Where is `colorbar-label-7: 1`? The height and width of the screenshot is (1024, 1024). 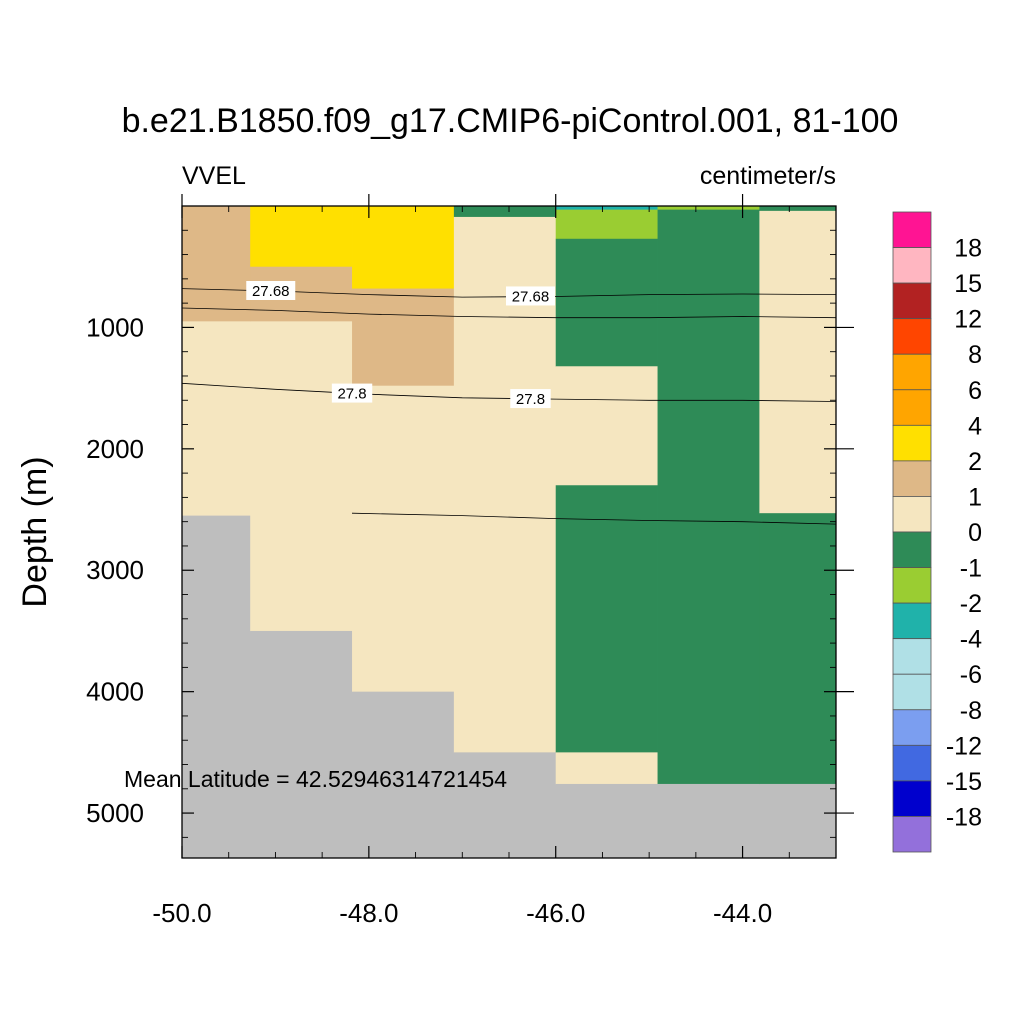 colorbar-label-7: 1 is located at coordinates (975, 497).